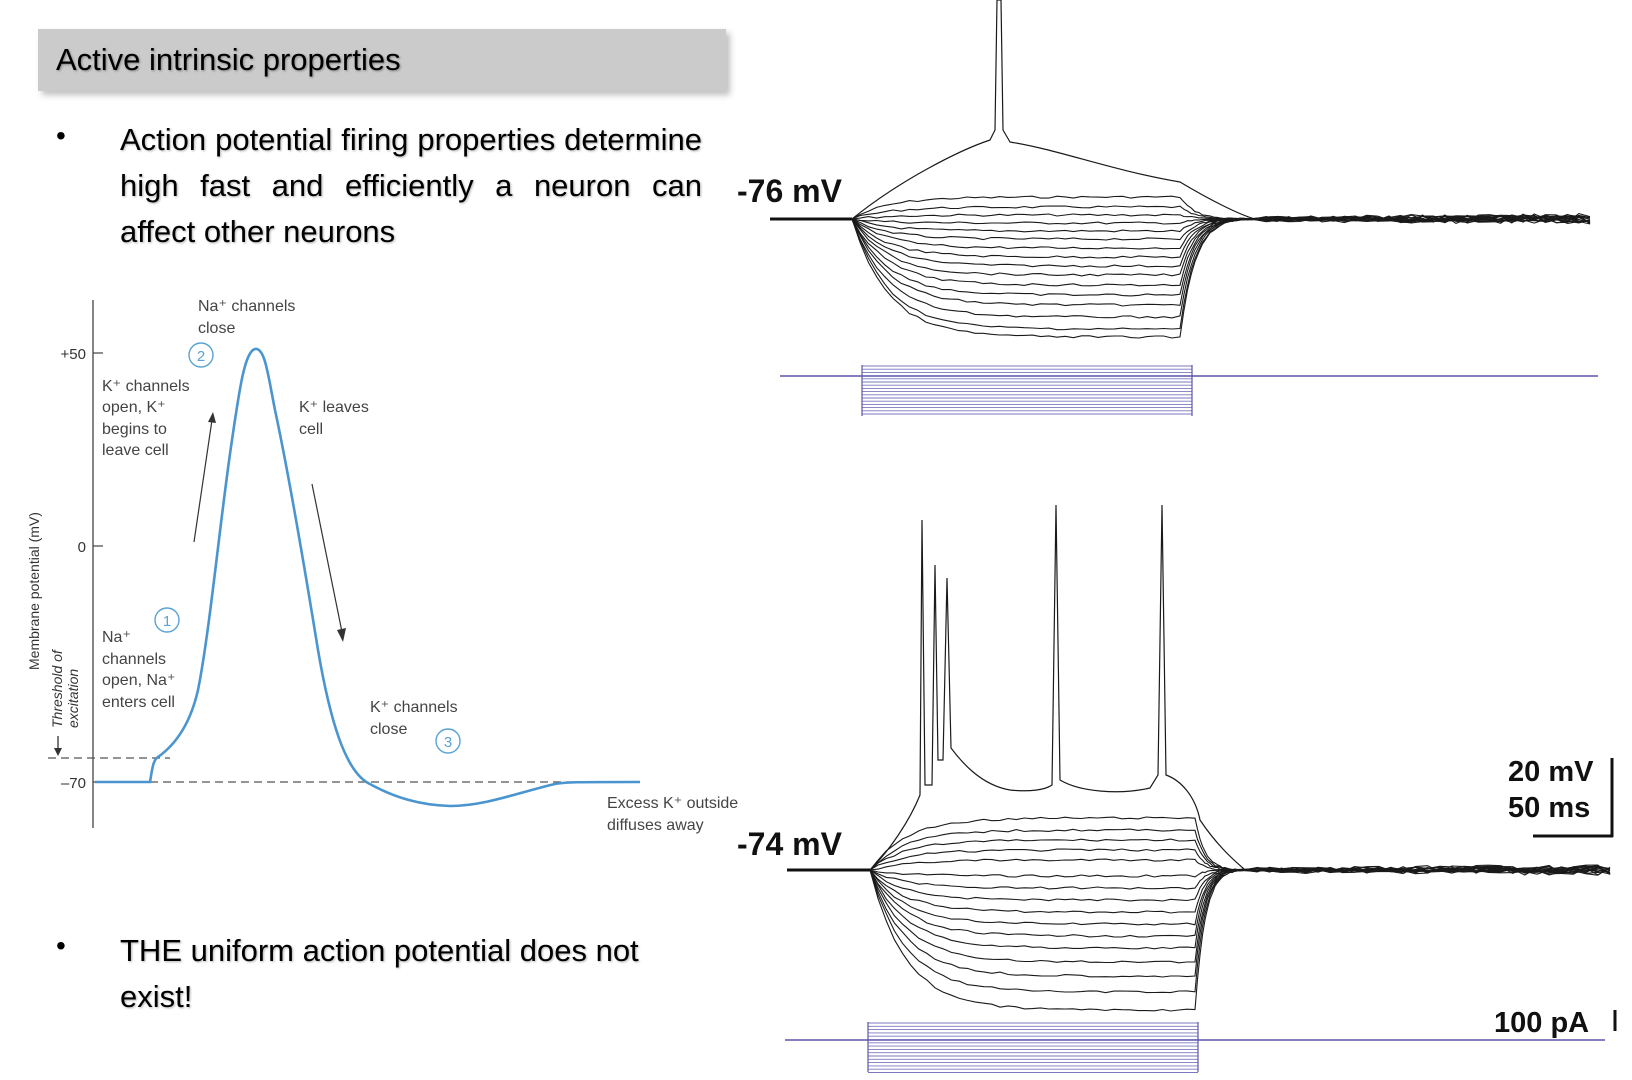 Image resolution: width=1632 pixels, height=1080 pixels. What do you see at coordinates (212, 417) in the screenshot?
I see `rise-arrow-head` at bounding box center [212, 417].